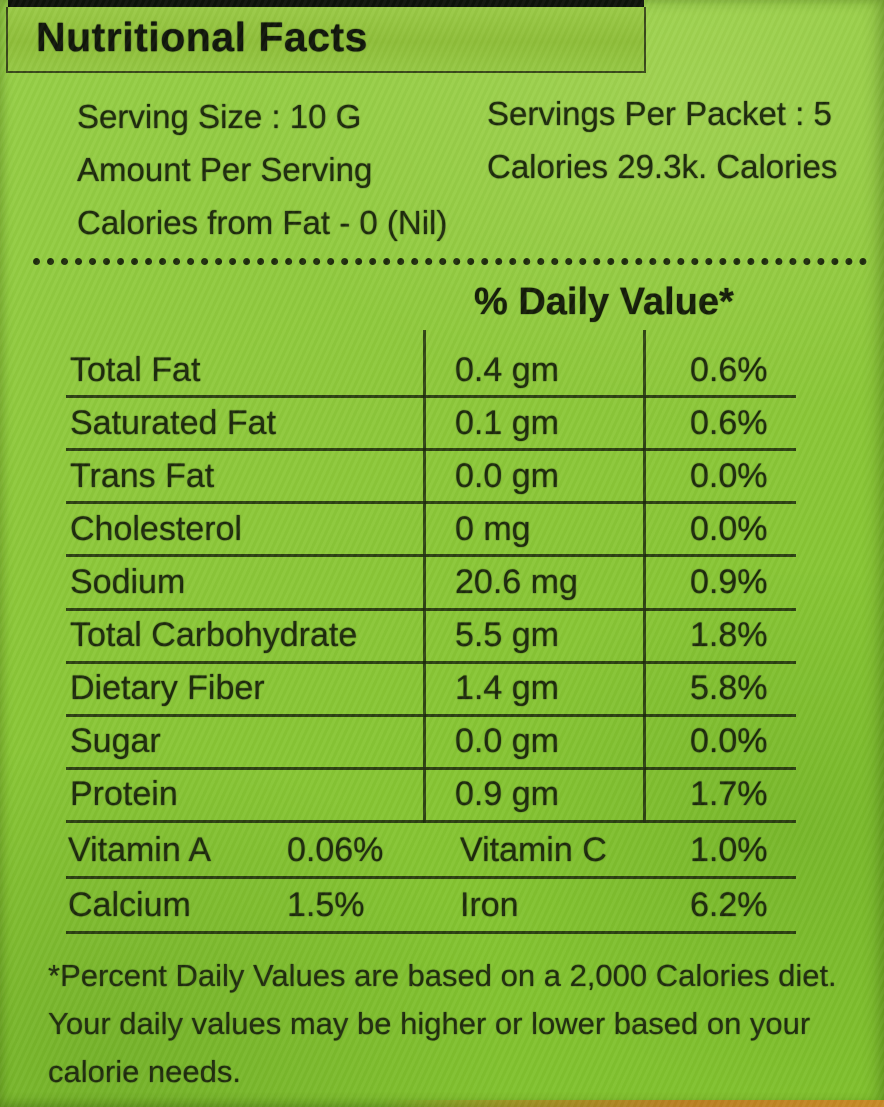  I want to click on nutrient-dv: 1.7%, so click(729, 794).